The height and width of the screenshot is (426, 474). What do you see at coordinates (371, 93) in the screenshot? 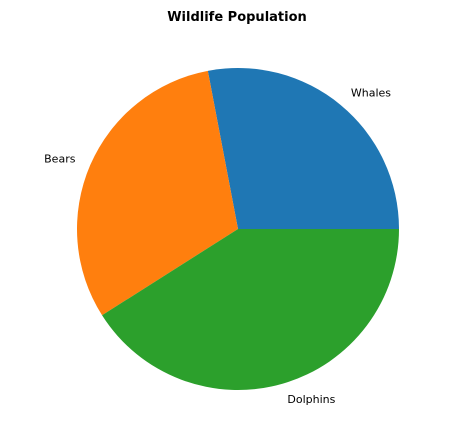
I see `slice-label-whales: Whales` at bounding box center [371, 93].